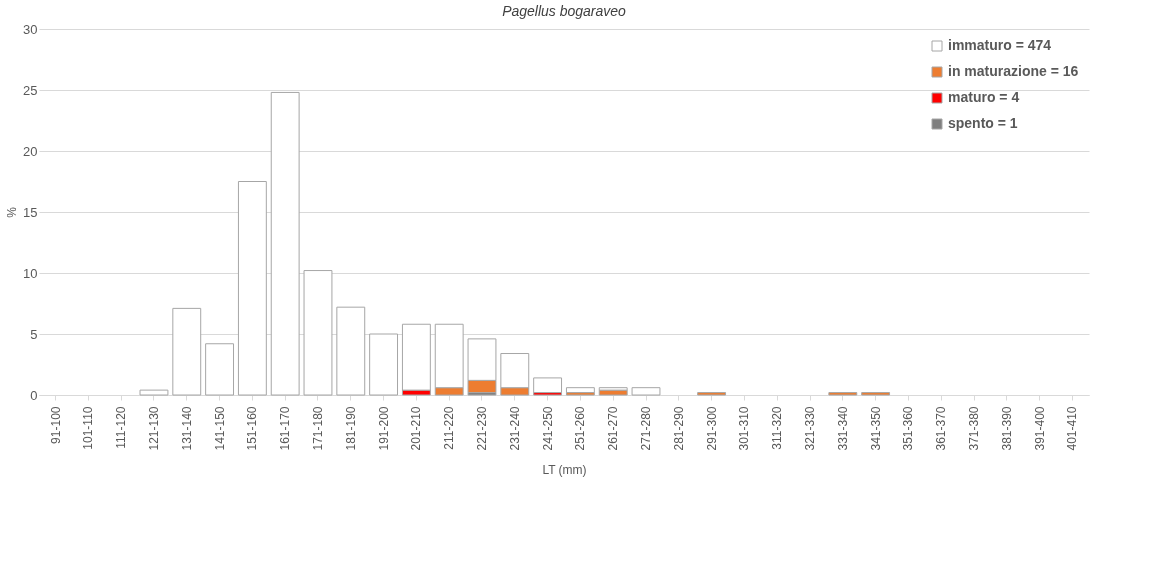 This screenshot has height=571, width=1156. Describe the element at coordinates (941, 428) in the screenshot. I see `x-tick-label: 361-370` at that location.